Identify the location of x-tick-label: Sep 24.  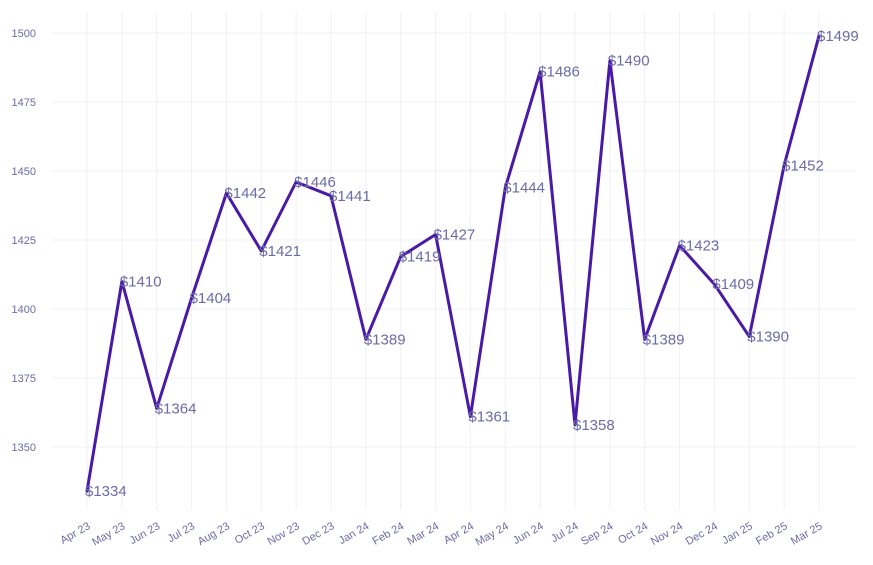
(597, 534).